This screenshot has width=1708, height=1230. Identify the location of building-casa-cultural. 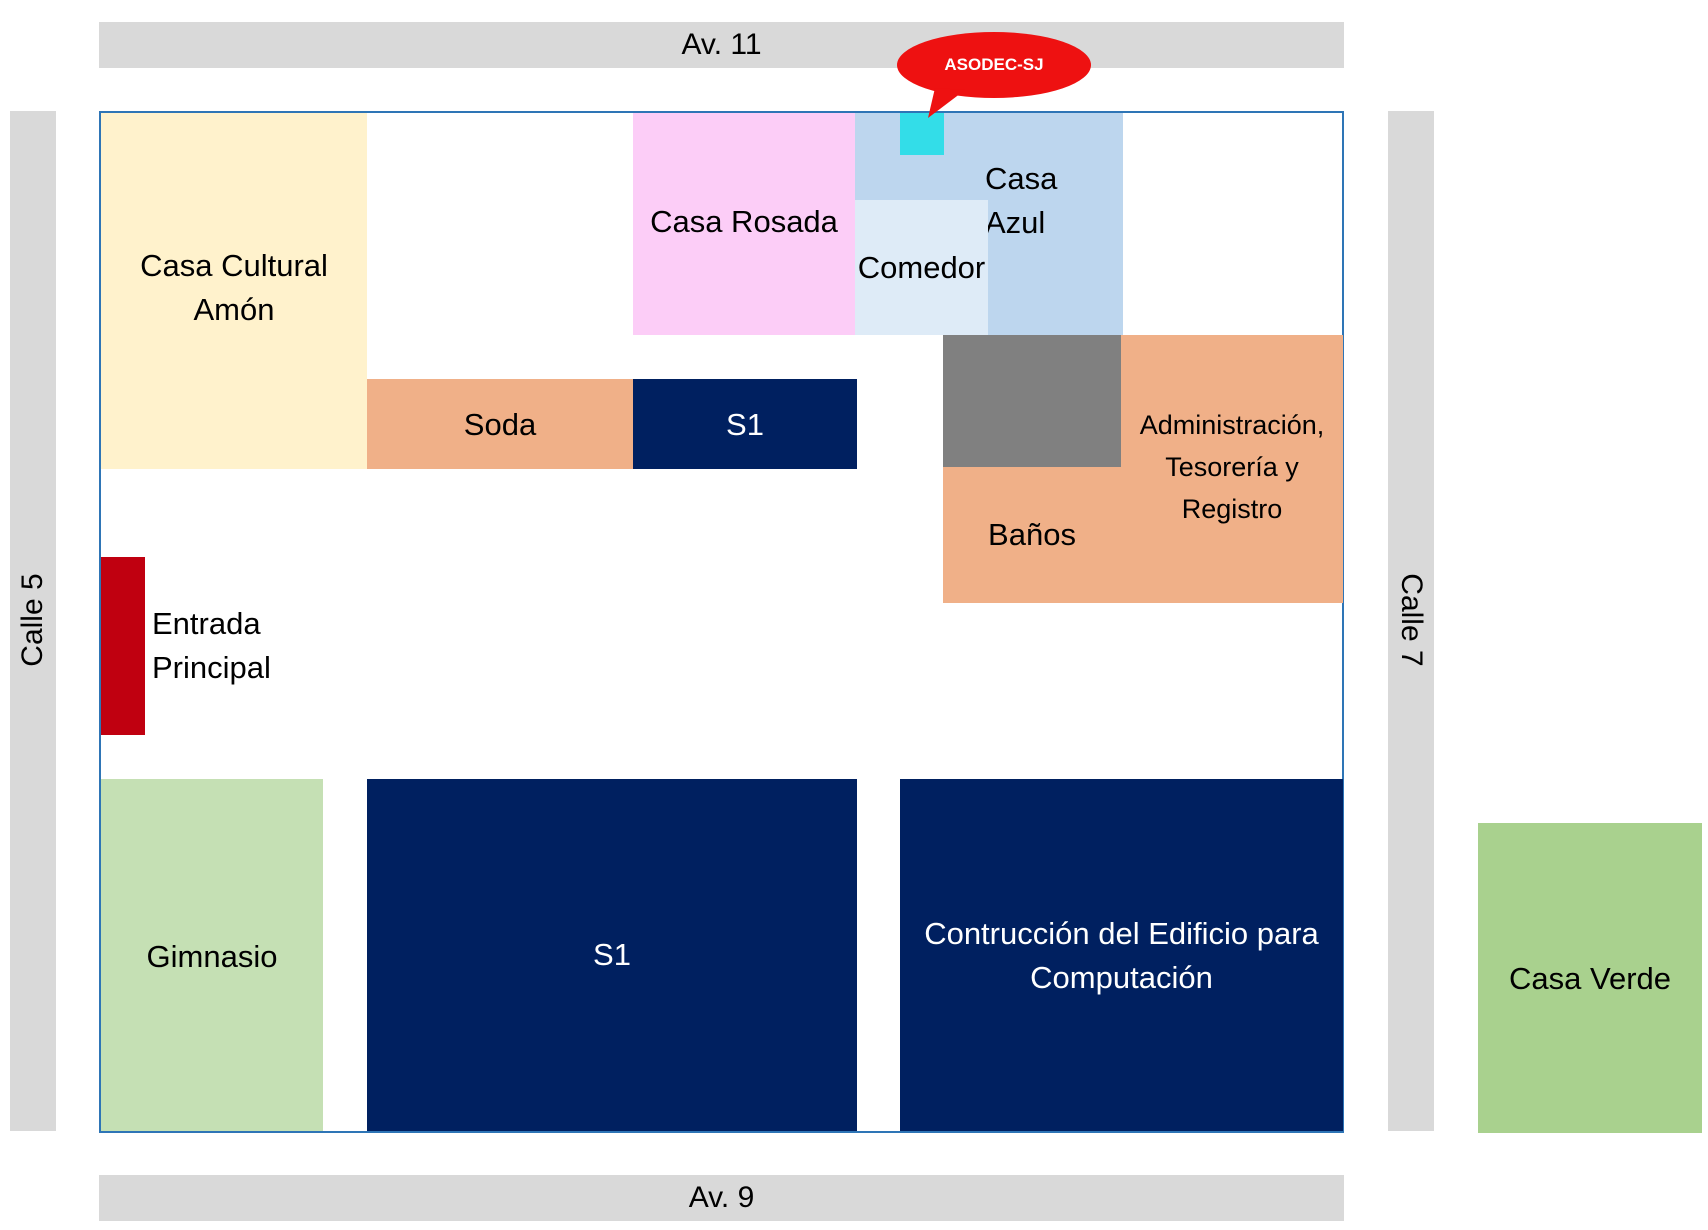
(234, 291).